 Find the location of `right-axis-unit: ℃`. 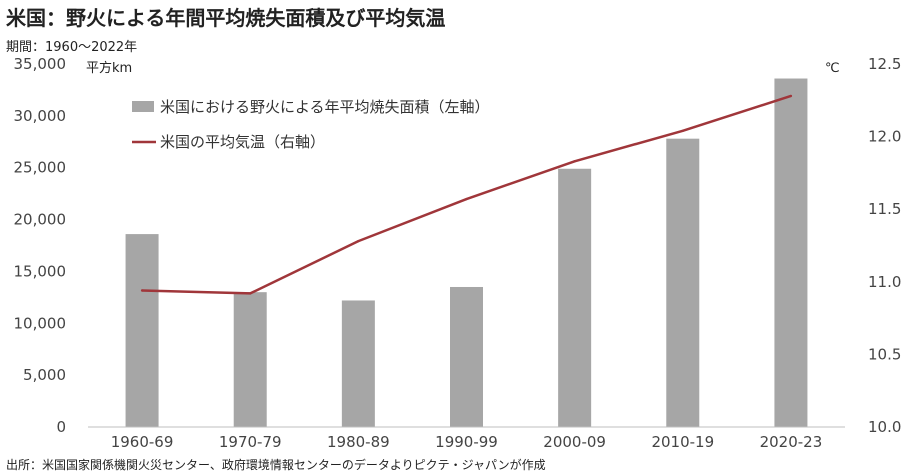

right-axis-unit: ℃ is located at coordinates (832, 68).